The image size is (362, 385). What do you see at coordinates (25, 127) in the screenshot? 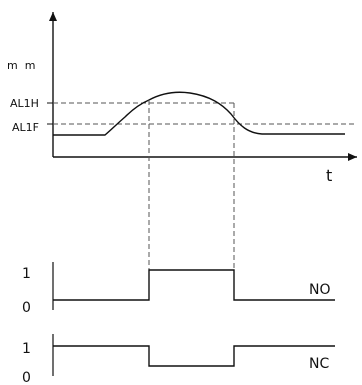
I see `threshold-low-label: AL1F` at bounding box center [25, 127].